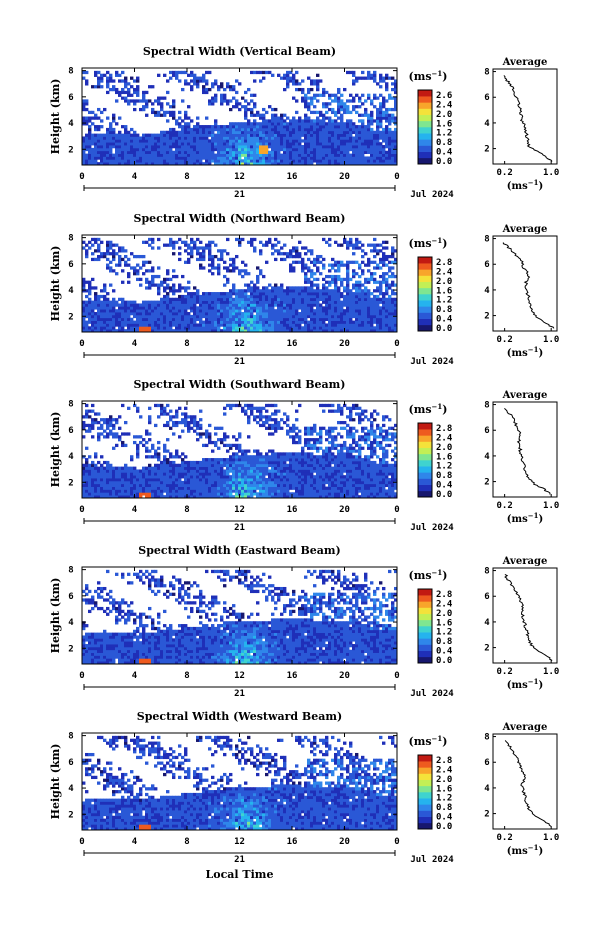  What do you see at coordinates (186, 344) in the screenshot?
I see `x-tick-label: 8` at bounding box center [186, 344].